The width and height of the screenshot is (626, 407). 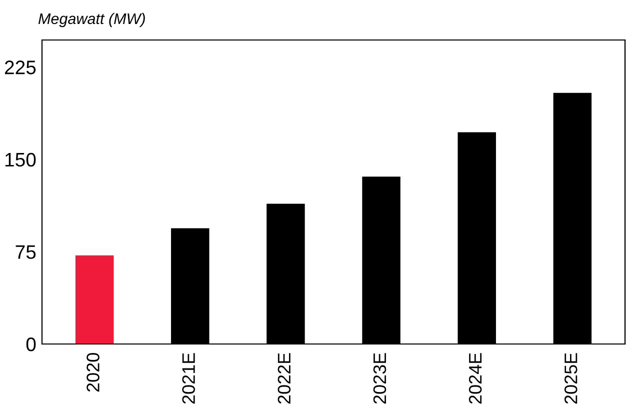 What do you see at coordinates (20, 67) in the screenshot?
I see `y-tick-label: 225` at bounding box center [20, 67].